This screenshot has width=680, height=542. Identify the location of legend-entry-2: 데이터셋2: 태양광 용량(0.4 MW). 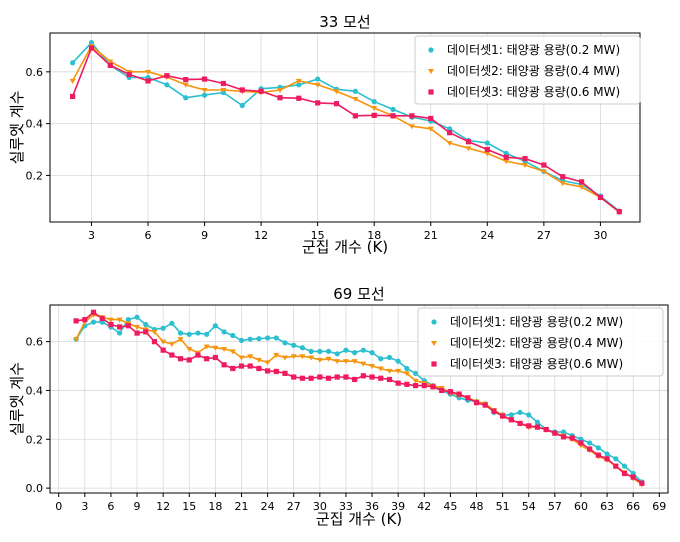
(536, 343).